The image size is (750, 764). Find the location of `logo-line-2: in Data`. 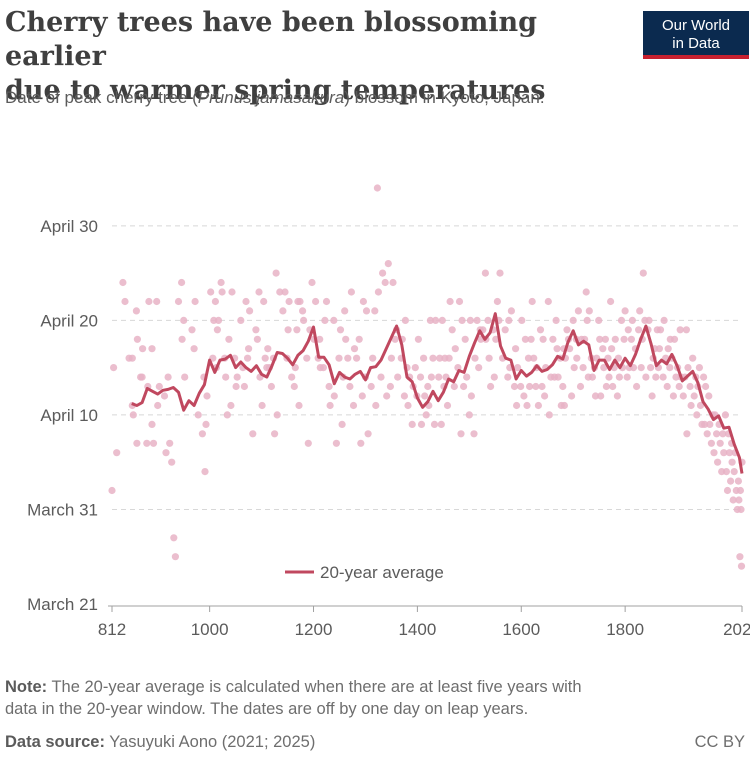

logo-line-2: in Data is located at coordinates (696, 43).